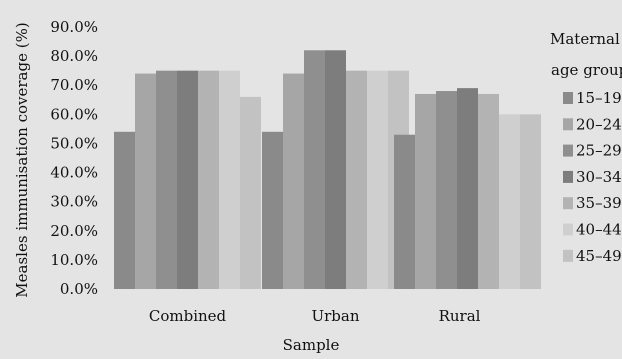 The width and height of the screenshot is (622, 359). Describe the element at coordinates (74, 202) in the screenshot. I see `y-tick-label: 30.0%` at that location.